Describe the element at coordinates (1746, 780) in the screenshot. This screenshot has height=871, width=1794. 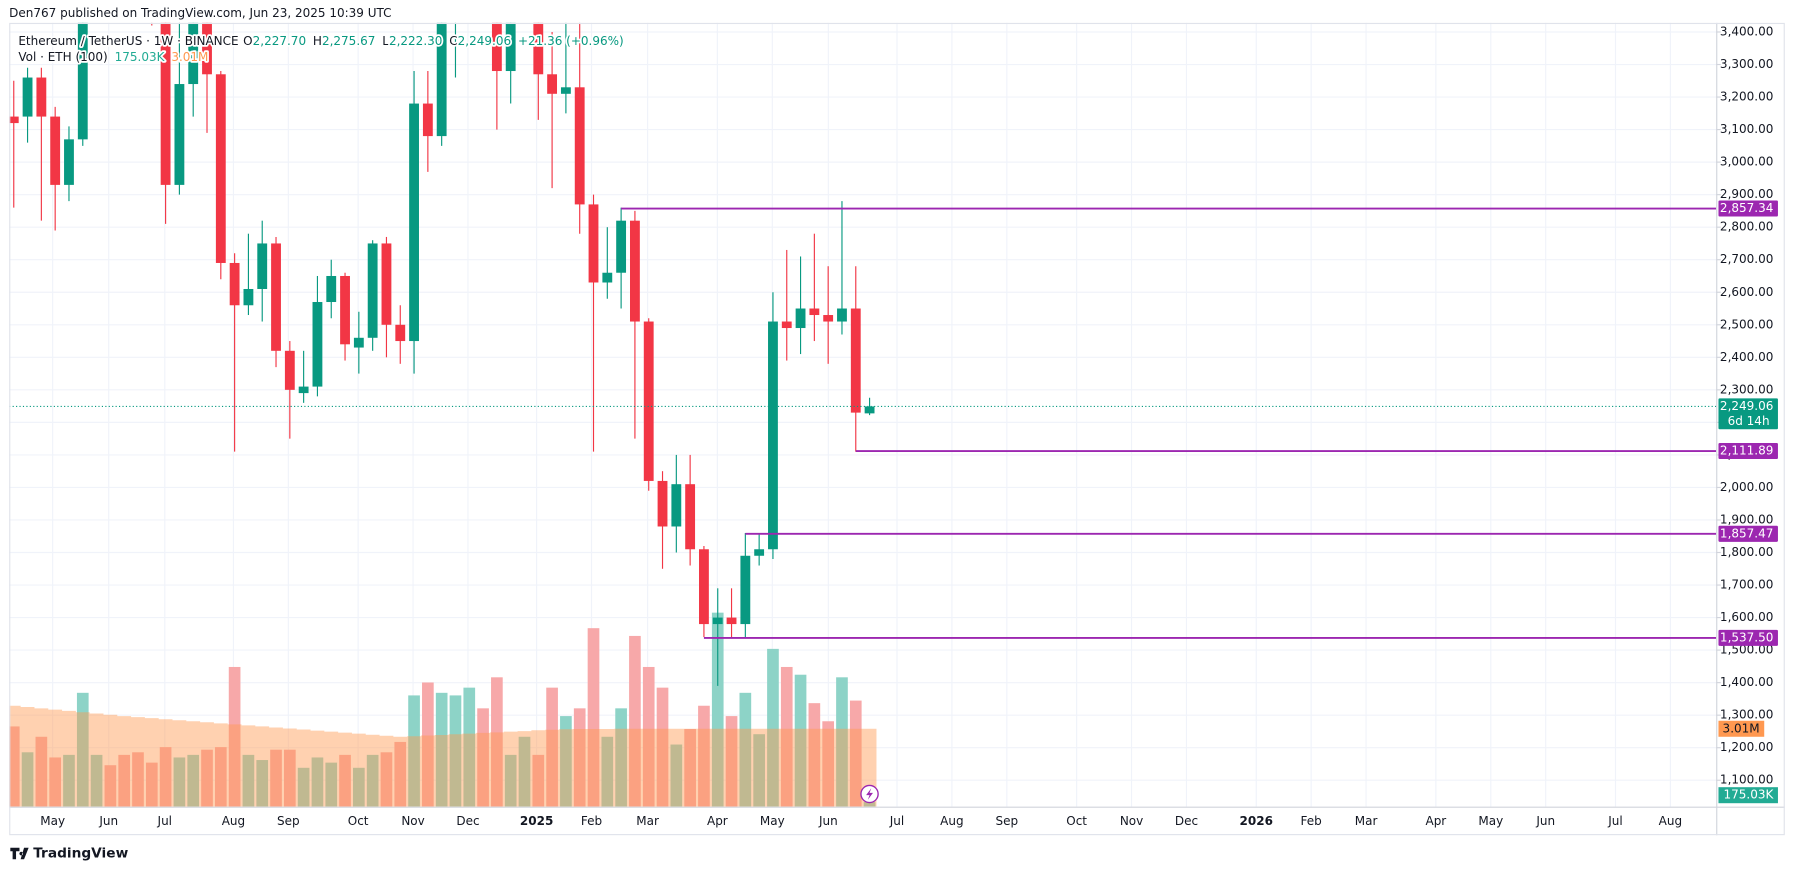
I see `y-tick-label: 1,100.00` at that location.